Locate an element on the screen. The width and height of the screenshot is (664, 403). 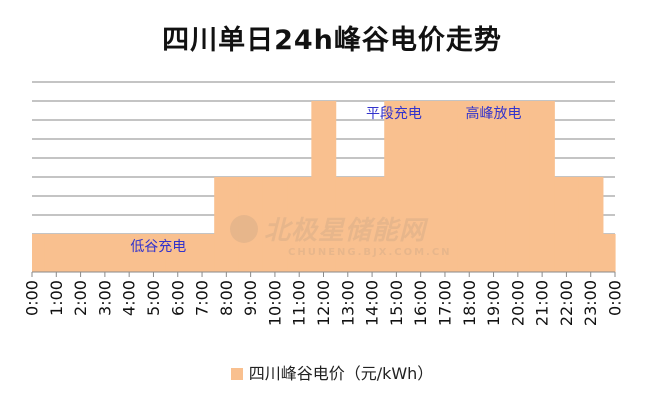
chart-title: 四川单日24h峰谷电价走势 is located at coordinates (332, 40).